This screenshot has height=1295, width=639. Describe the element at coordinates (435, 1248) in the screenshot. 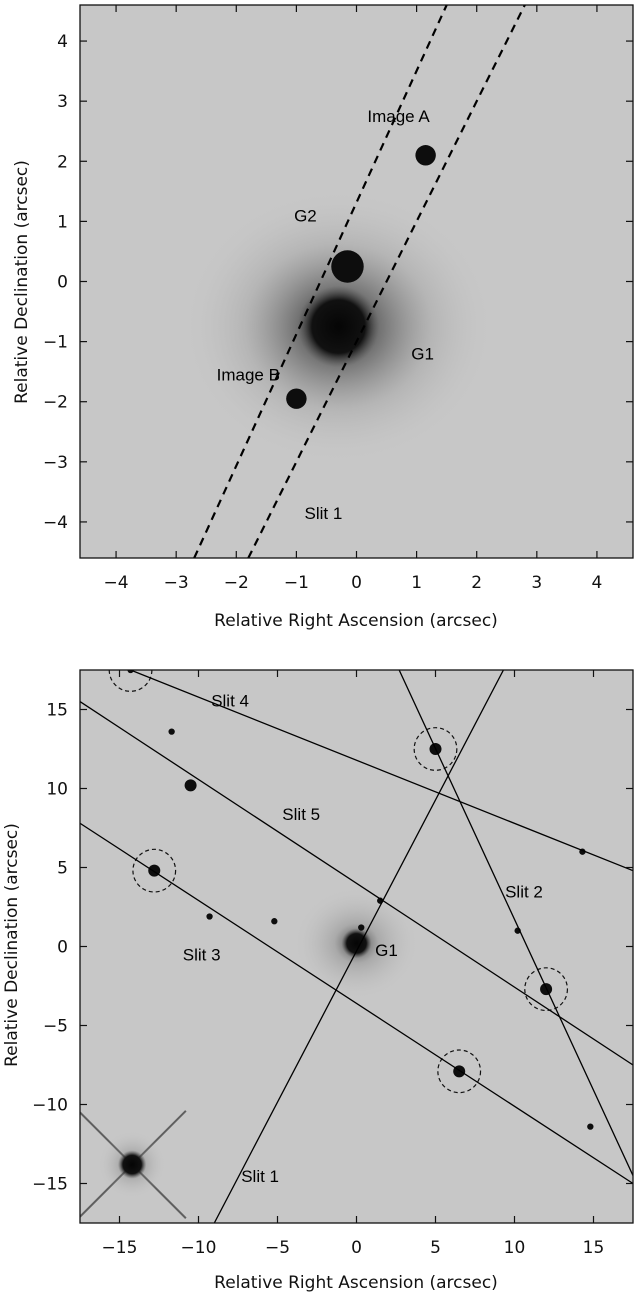

I see `x-tick-label: 5` at that location.